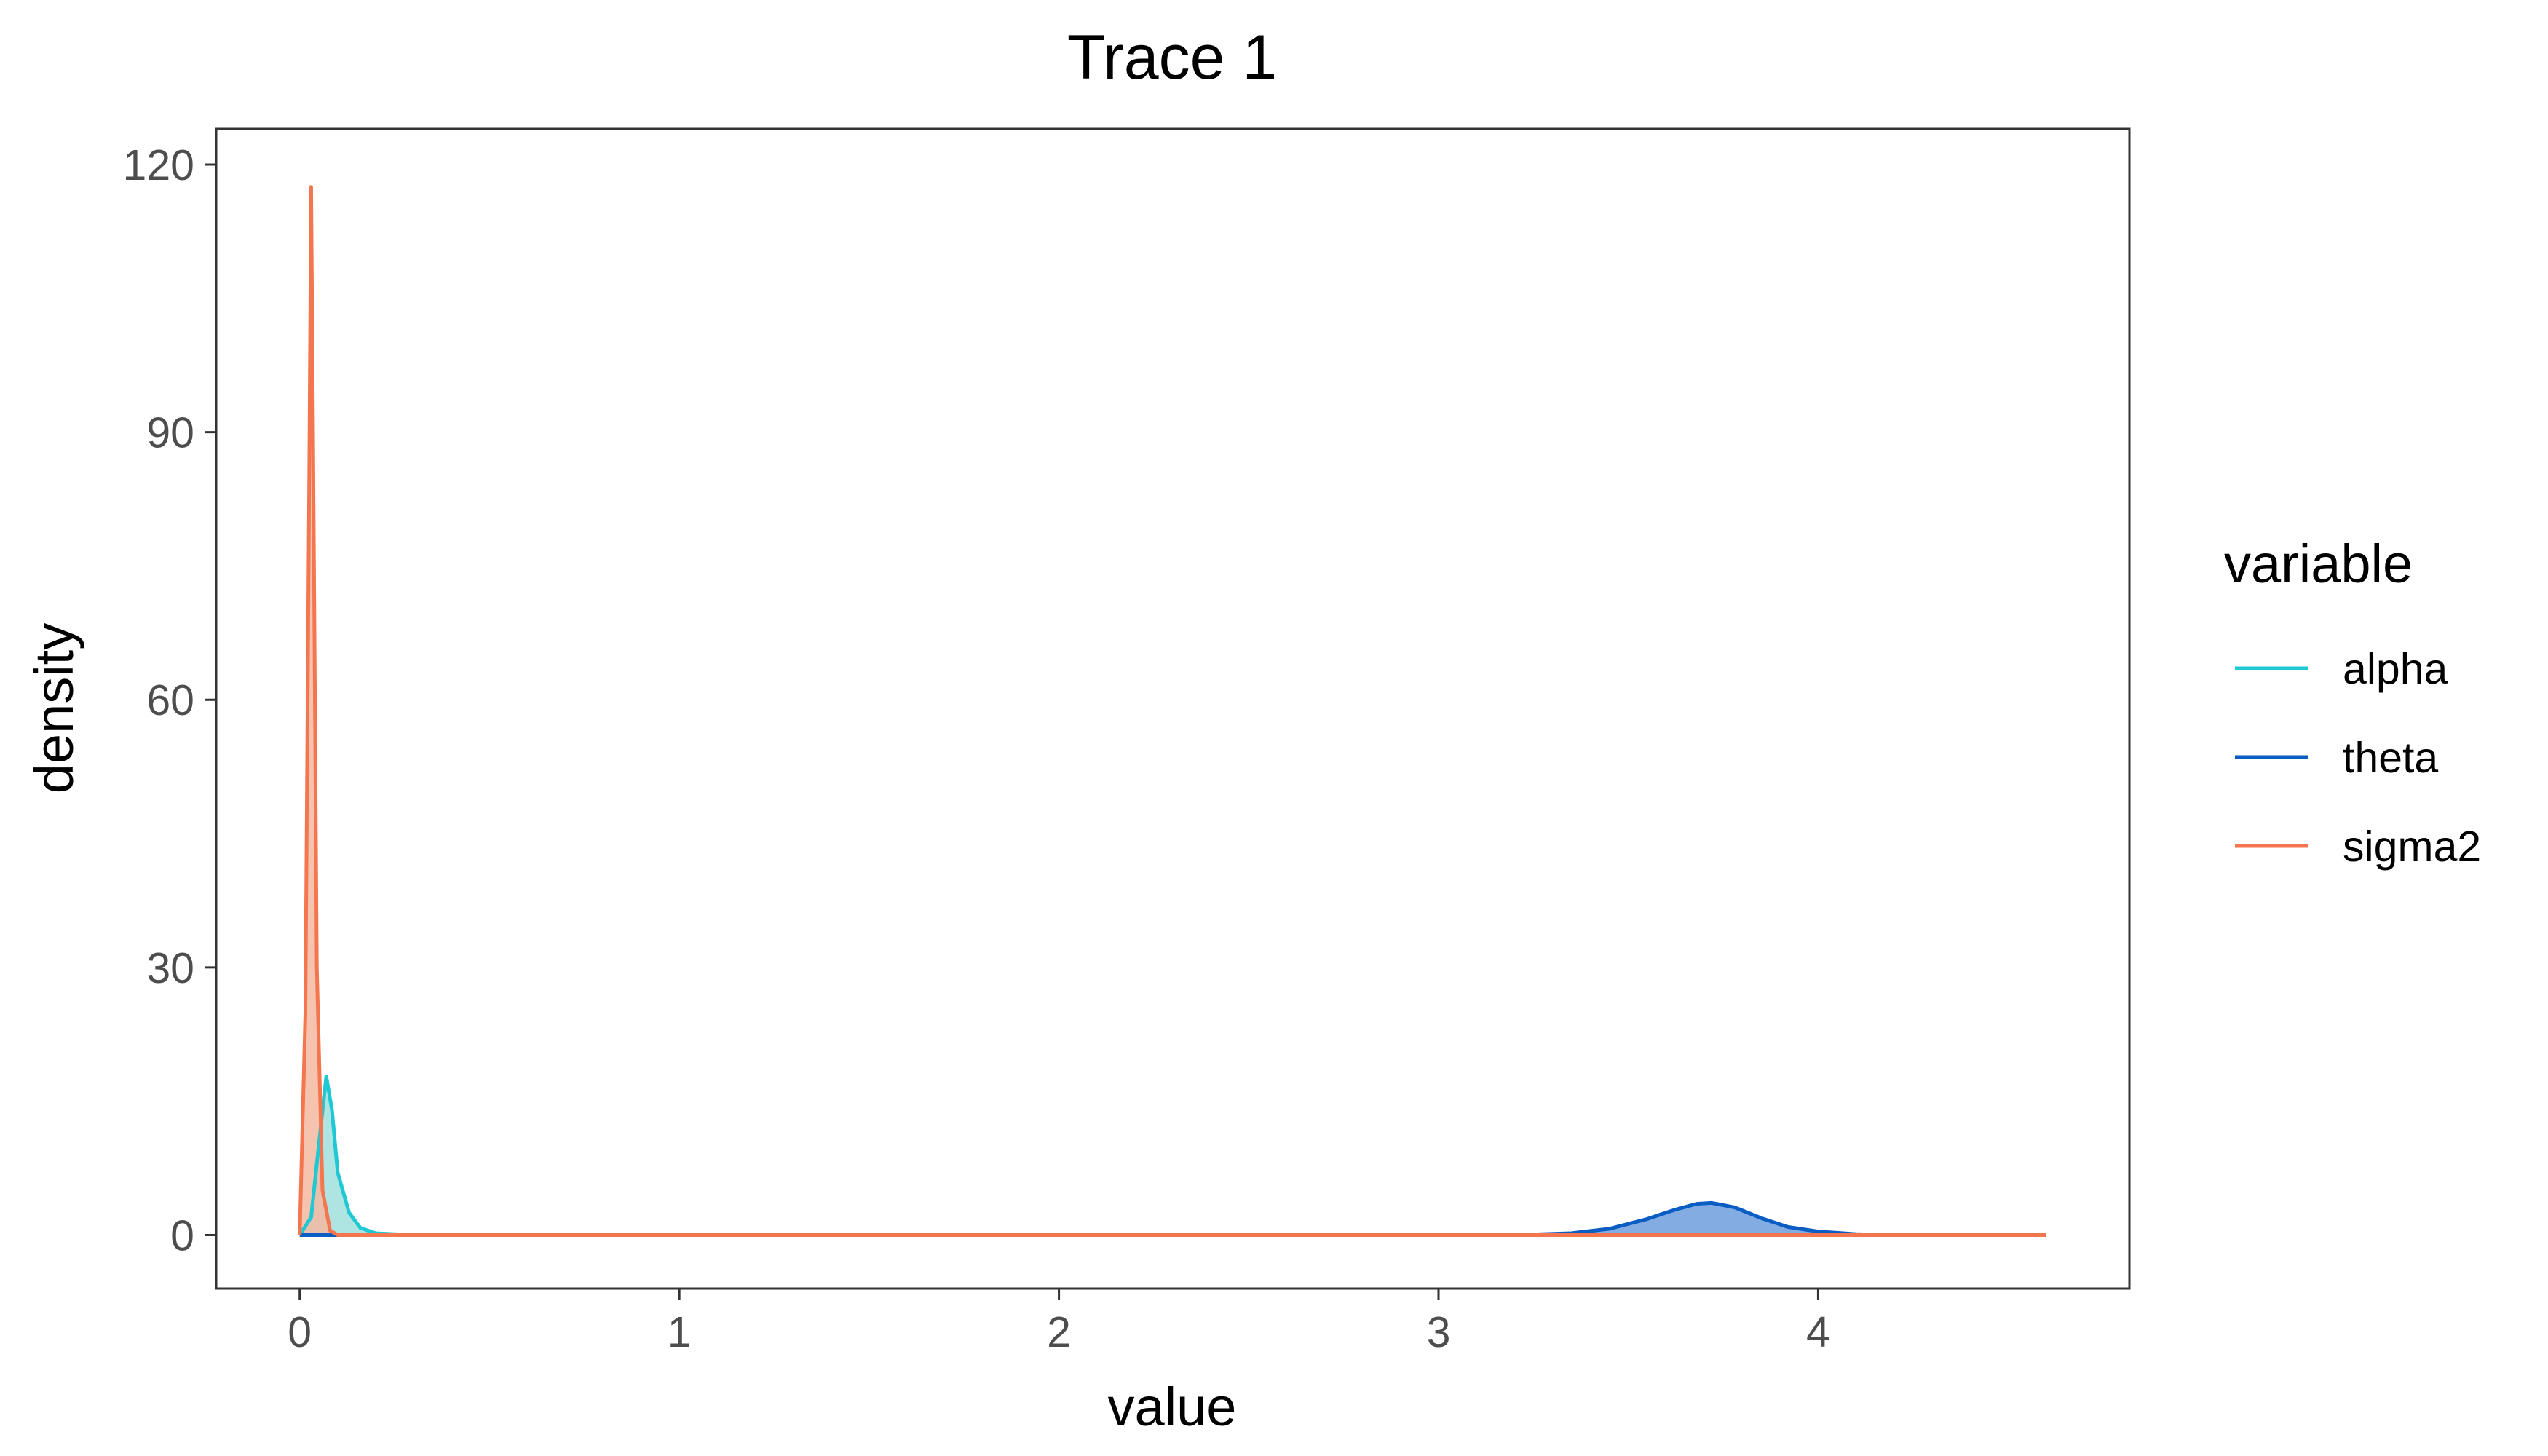  Describe the element at coordinates (182, 1235) in the screenshot. I see `y-tick-label: 0` at that location.